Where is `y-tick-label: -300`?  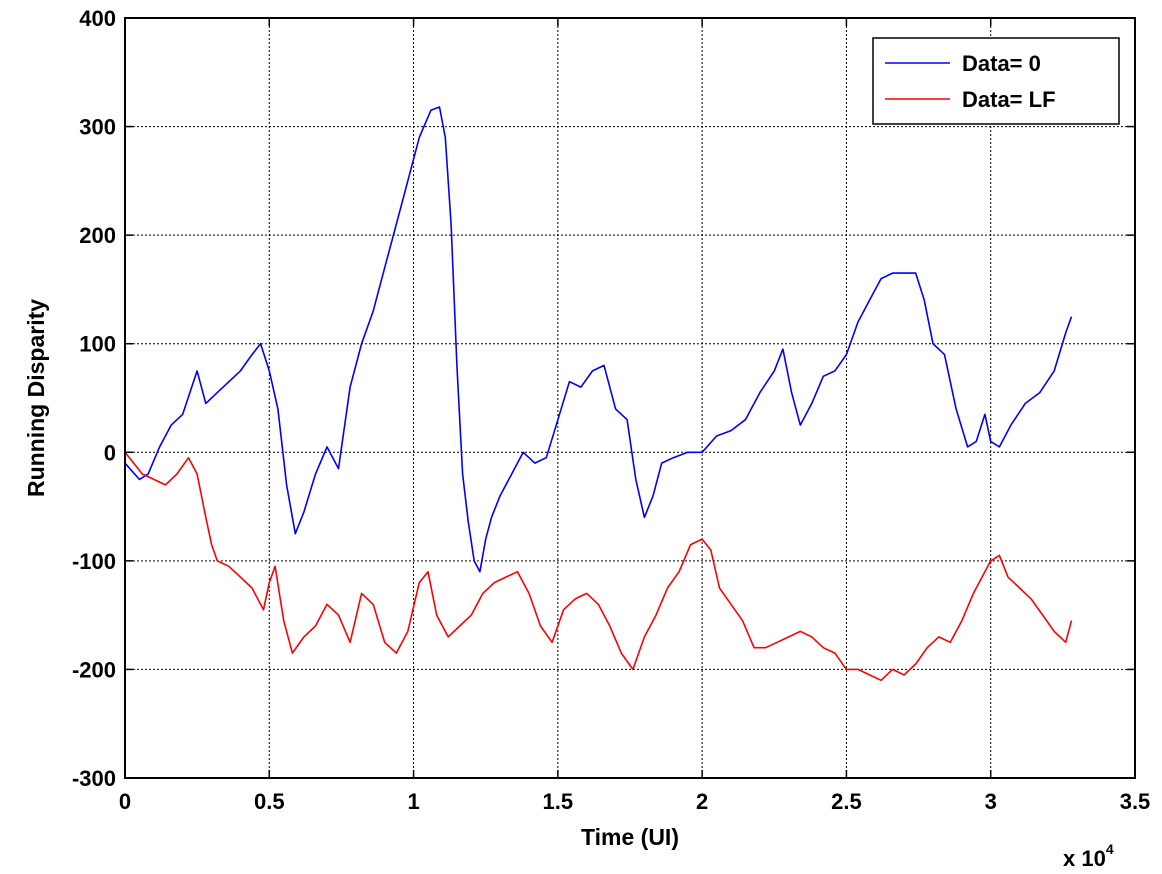 y-tick-label: -300 is located at coordinates (94, 778).